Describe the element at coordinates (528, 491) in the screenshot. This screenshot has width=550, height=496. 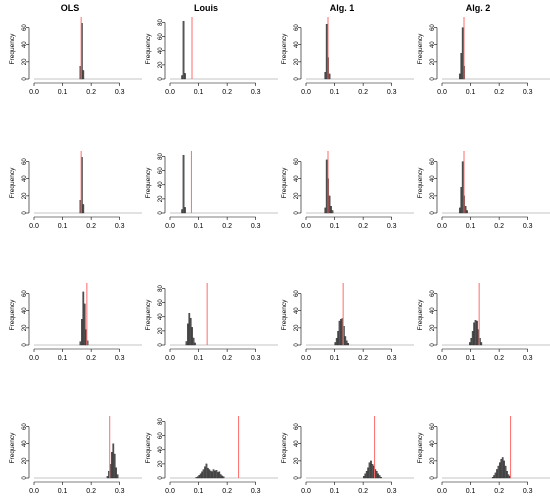
I see `panel-3-3-x-tick-label-3: 0.3` at that location.